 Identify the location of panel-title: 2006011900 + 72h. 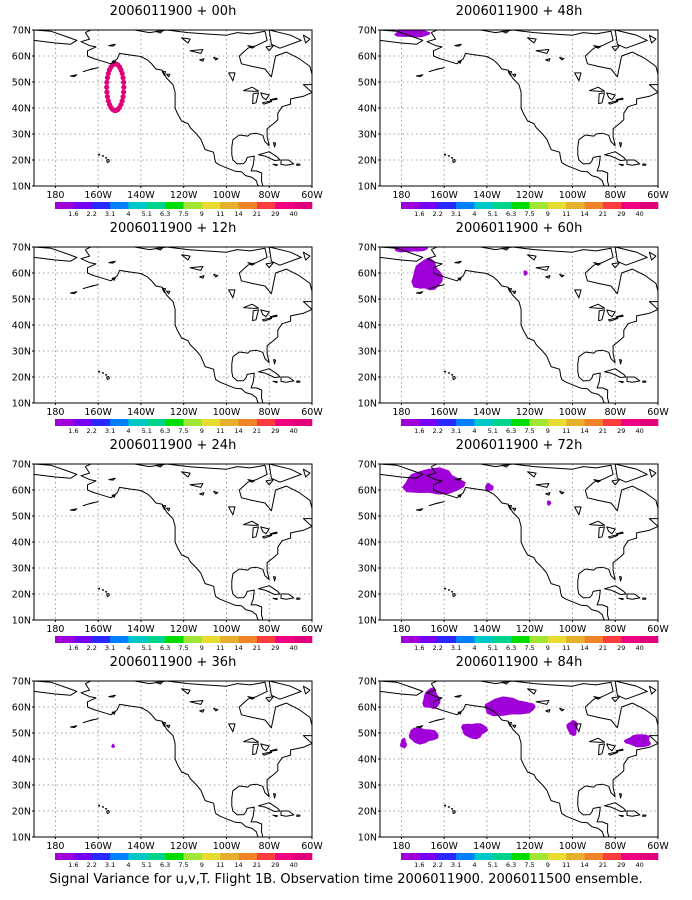
(519, 445).